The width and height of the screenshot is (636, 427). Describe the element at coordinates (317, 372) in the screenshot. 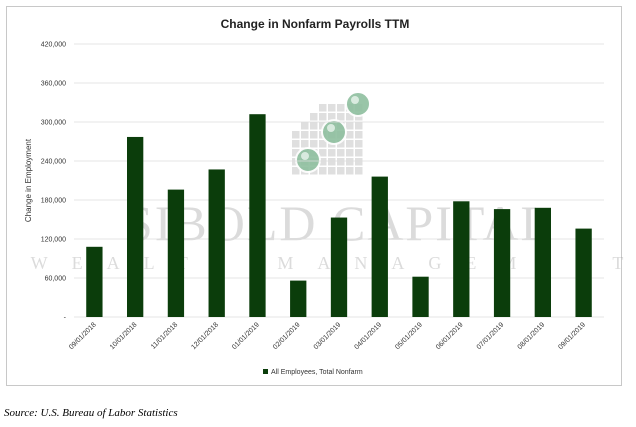

I see `legend-label: All Employees, Total Nonfarm` at that location.